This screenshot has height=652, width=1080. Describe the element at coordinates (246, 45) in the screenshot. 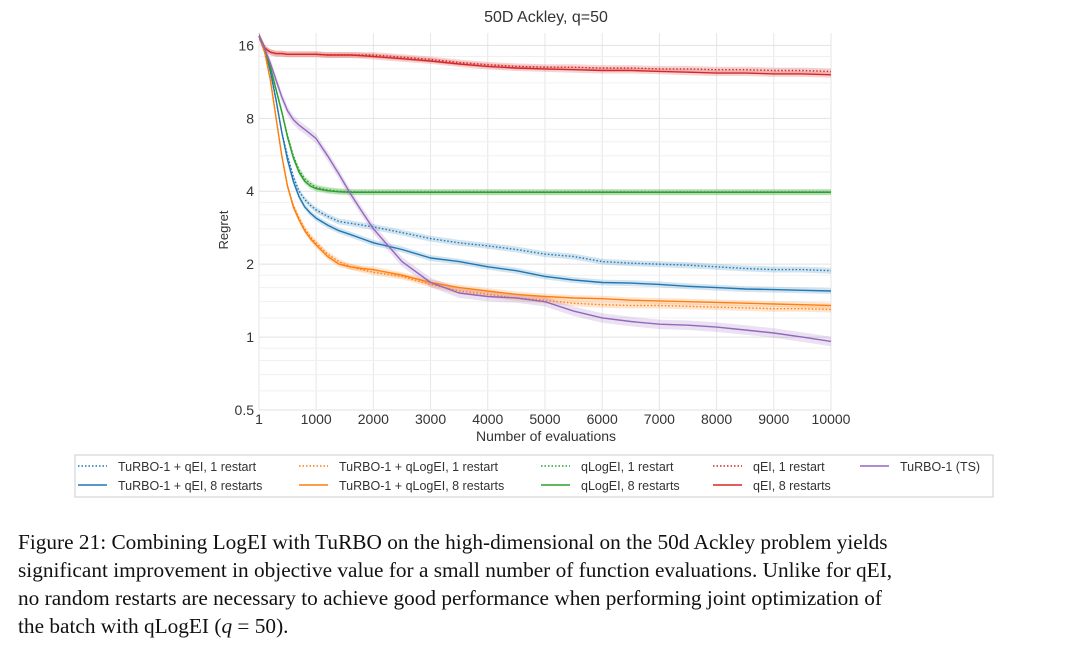

I see `y-tick-label: 16` at that location.